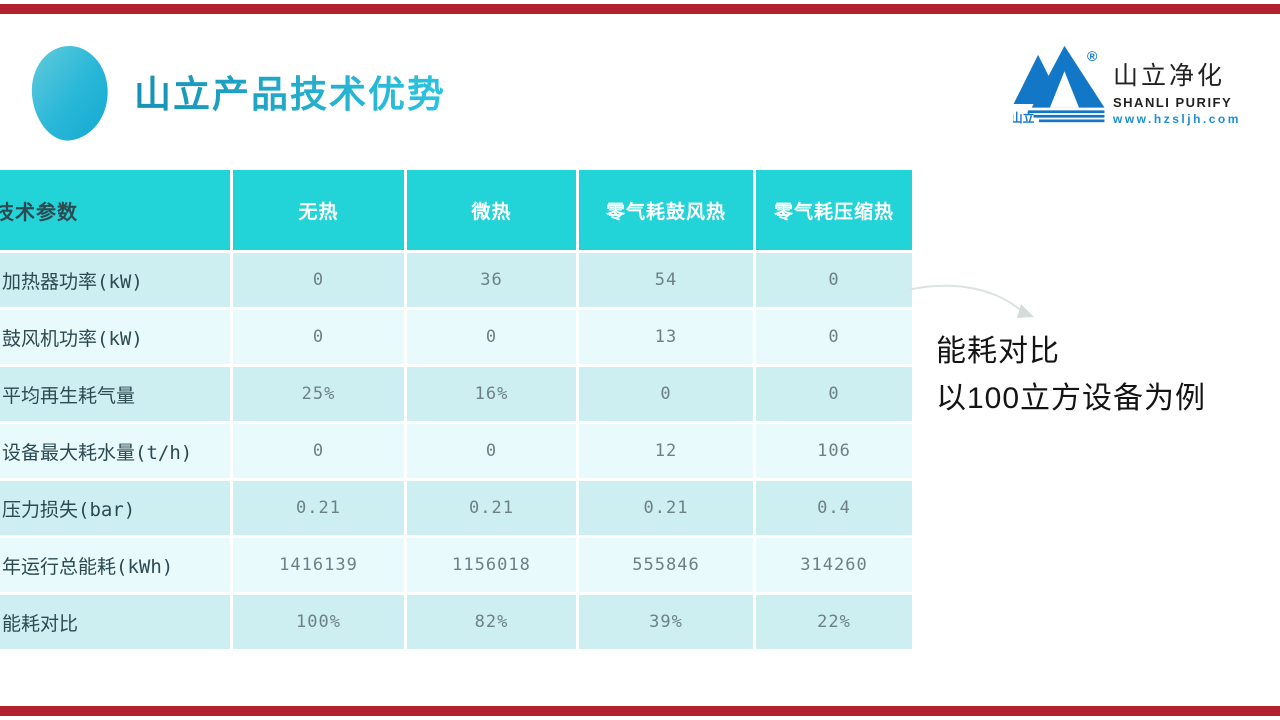  What do you see at coordinates (1177, 119) in the screenshot?
I see `logo-website: www.hzsljh.com` at bounding box center [1177, 119].